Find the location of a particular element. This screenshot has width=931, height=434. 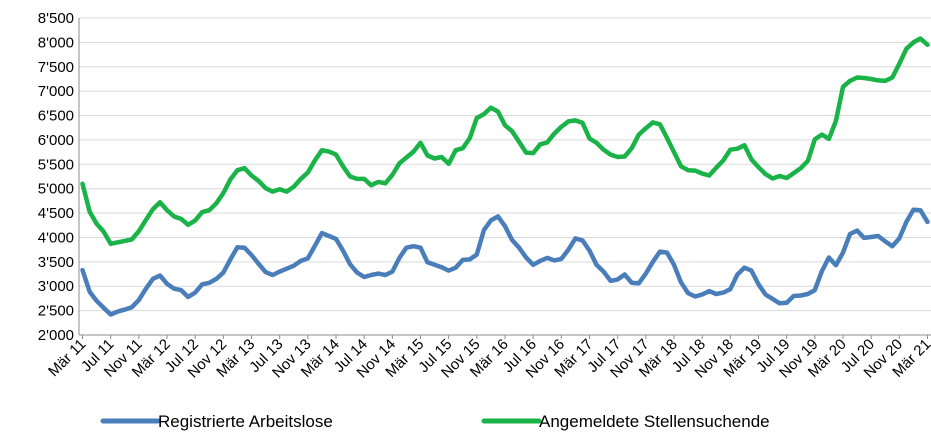

legend-label: Registrierte Arbeitslose is located at coordinates (245, 421).